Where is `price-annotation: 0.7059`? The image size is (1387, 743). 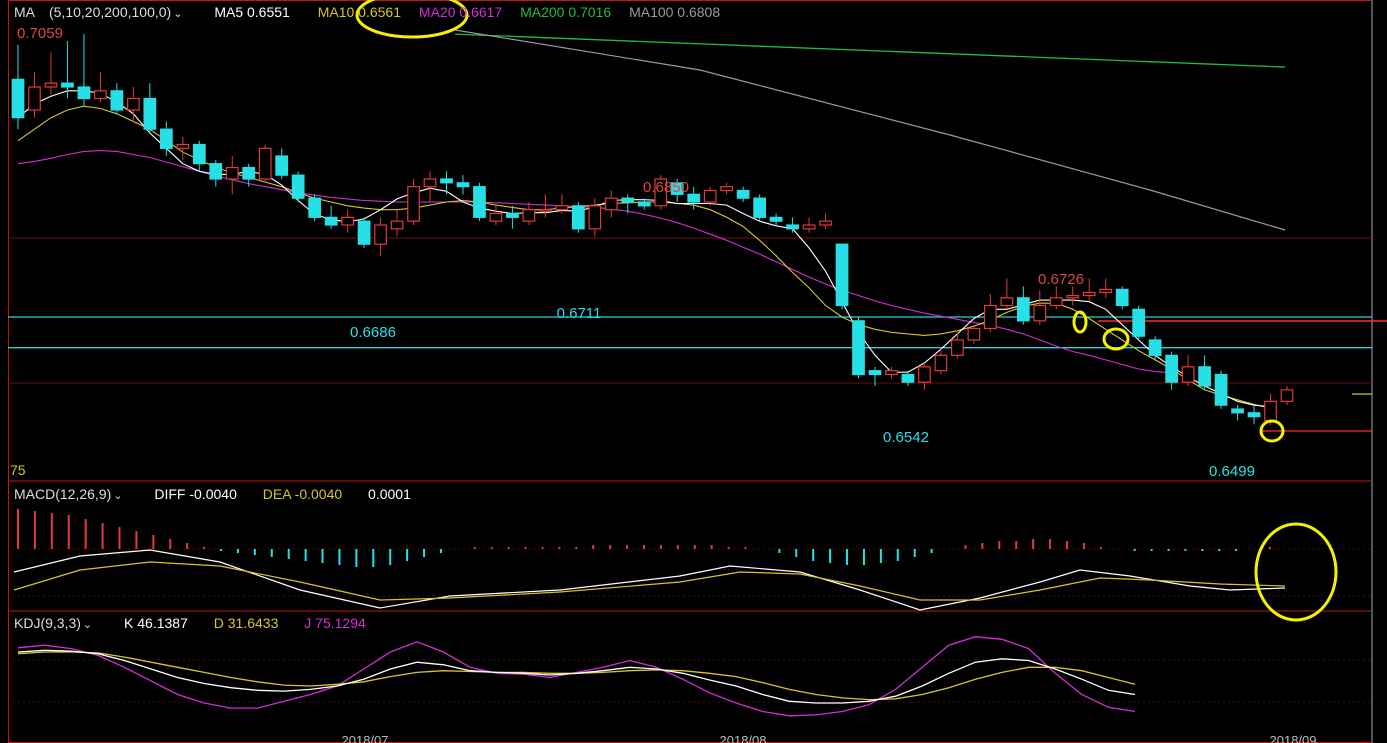
price-annotation: 0.7059 is located at coordinates (40, 33).